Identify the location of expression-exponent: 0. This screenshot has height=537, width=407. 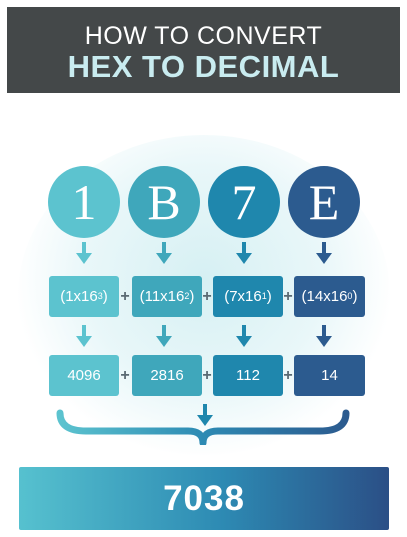
(350, 295).